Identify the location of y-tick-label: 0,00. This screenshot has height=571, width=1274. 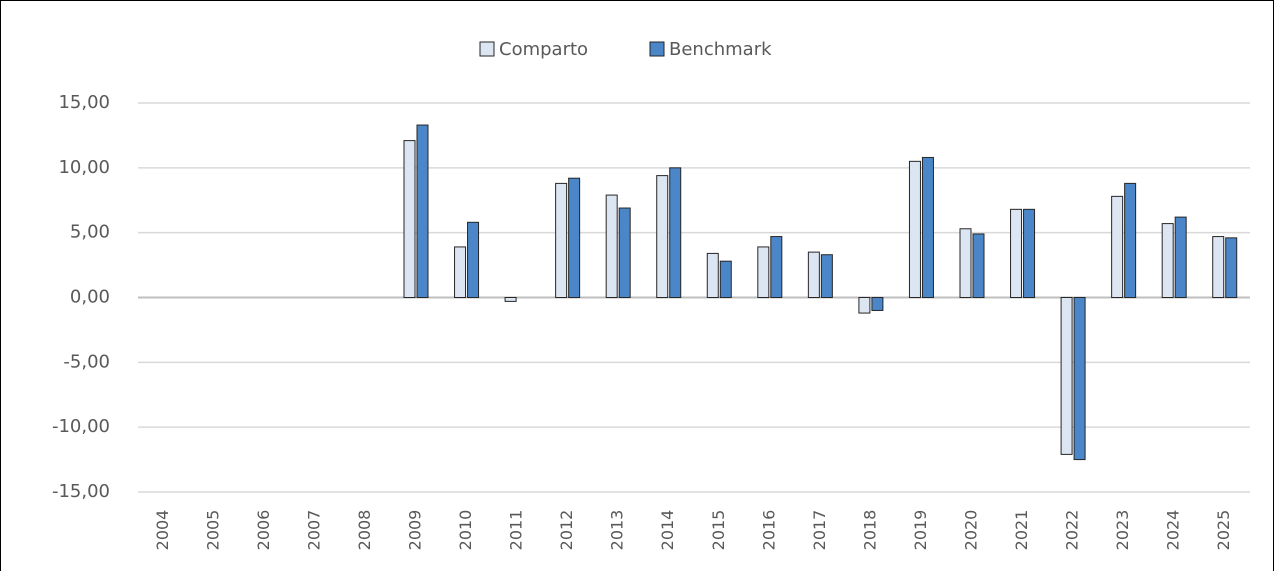
(90, 297).